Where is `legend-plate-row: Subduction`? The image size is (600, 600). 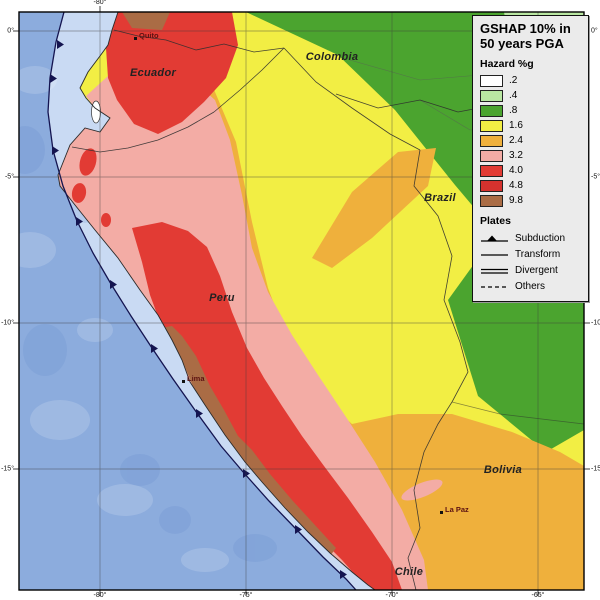 legend-plate-row: Subduction is located at coordinates (530, 238).